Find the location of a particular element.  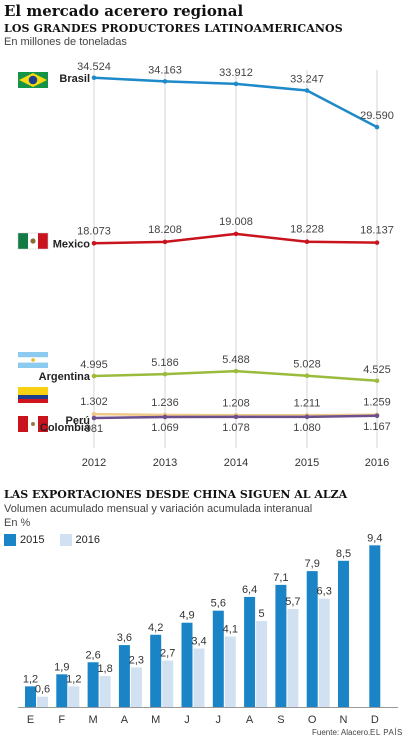

bar-label-2016-8: 5 is located at coordinates (262, 614).